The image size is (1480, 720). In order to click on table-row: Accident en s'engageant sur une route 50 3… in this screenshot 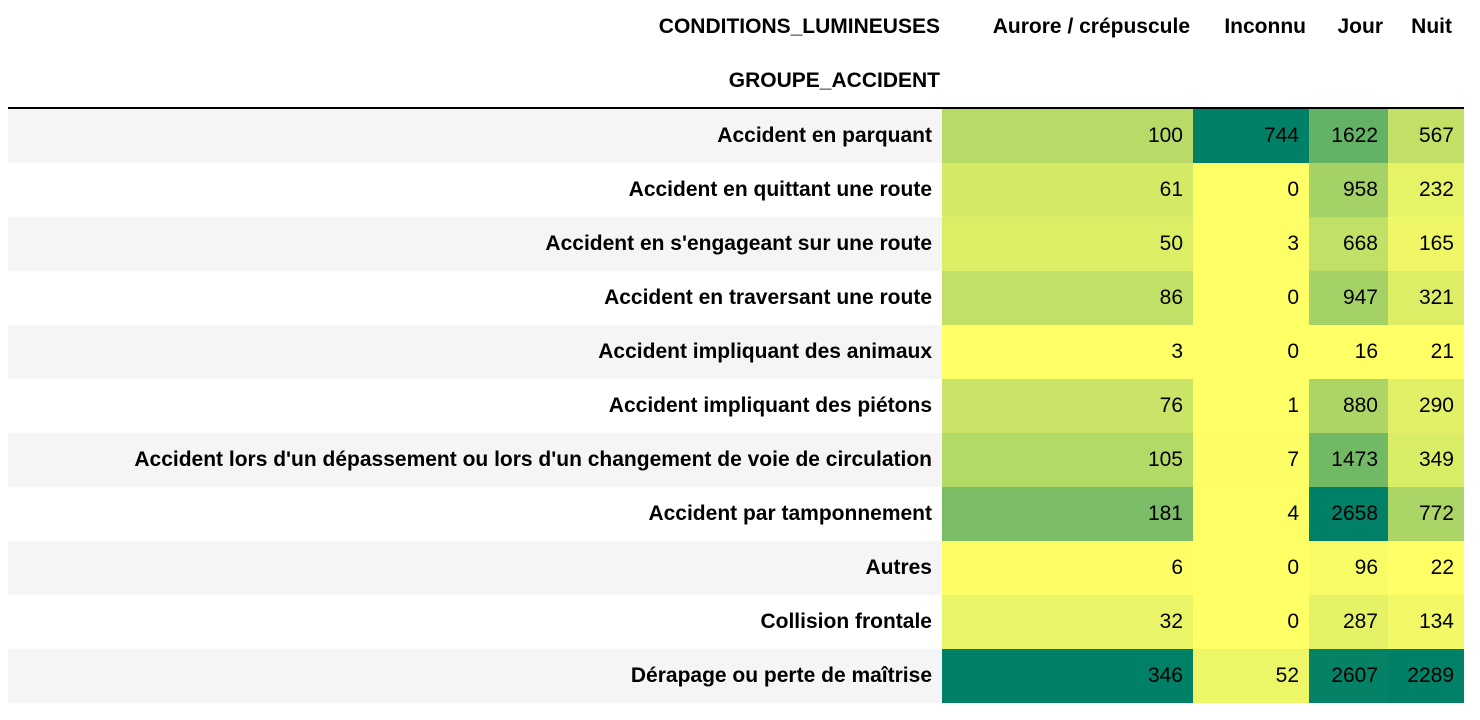, I will do `click(736, 244)`.